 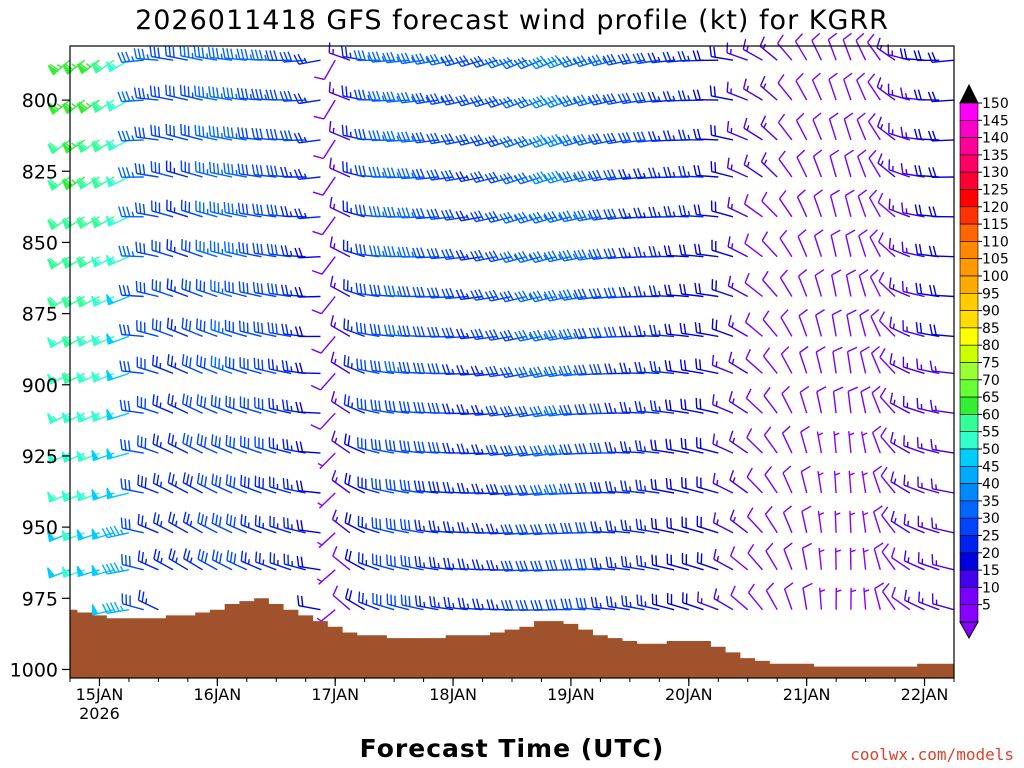 What do you see at coordinates (969, 630) in the screenshot?
I see `colorbar-bottom-arrow` at bounding box center [969, 630].